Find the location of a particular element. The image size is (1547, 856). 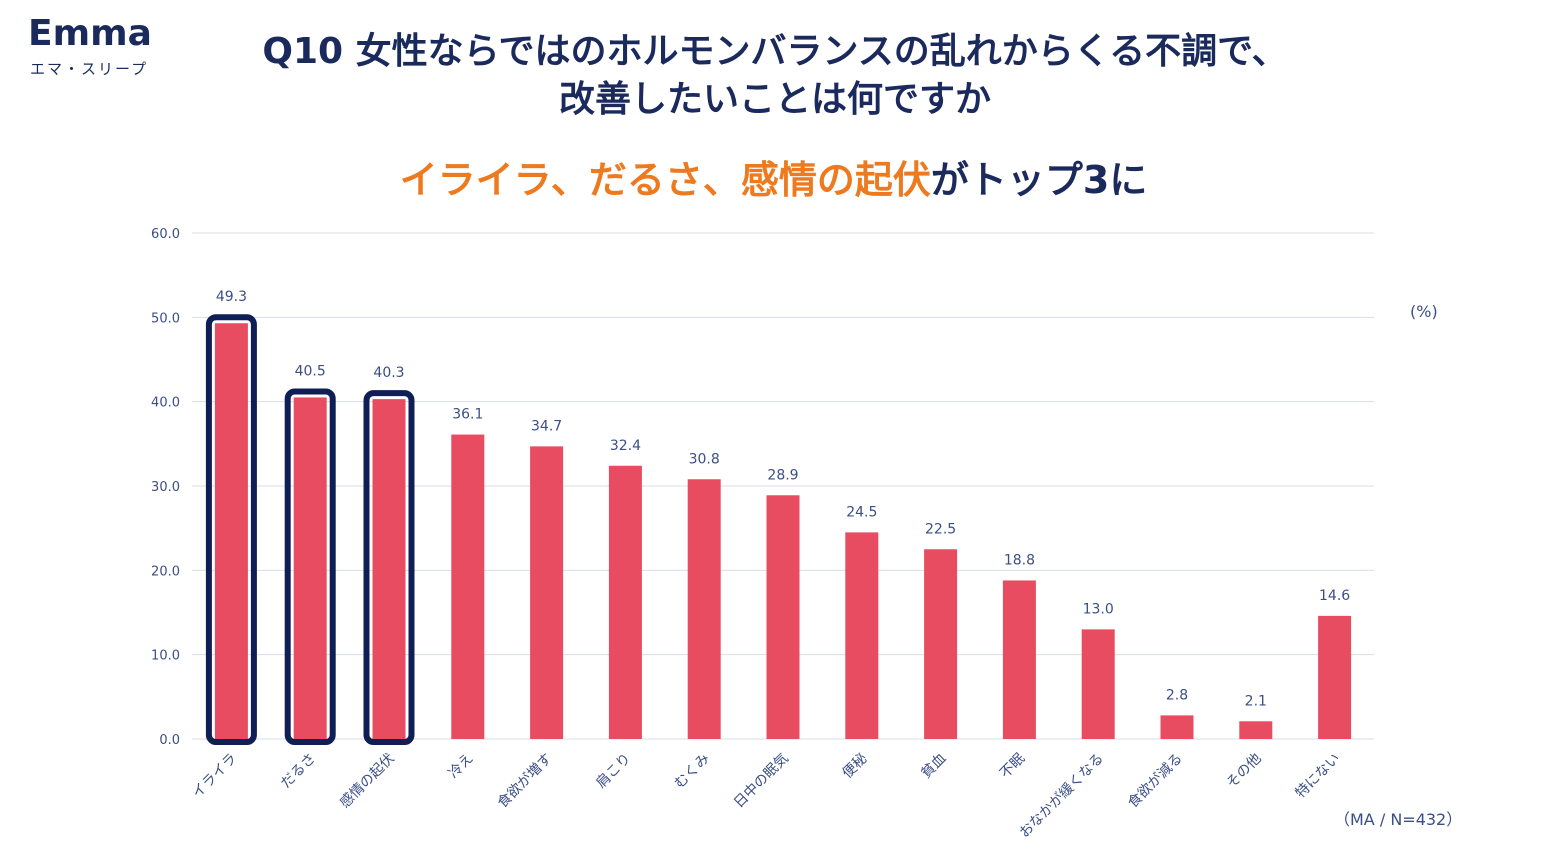

x-category-label: だるさ is located at coordinates (298, 771).